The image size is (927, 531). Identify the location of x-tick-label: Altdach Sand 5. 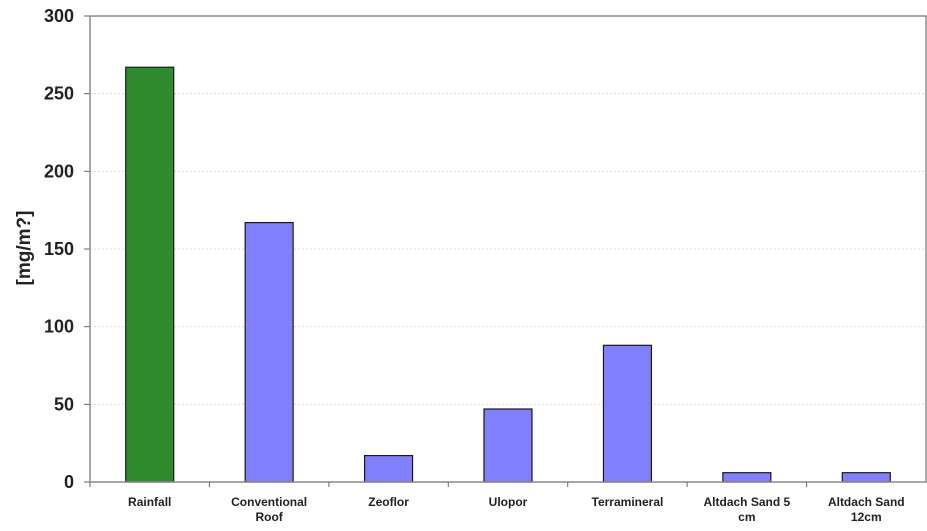
(747, 502).